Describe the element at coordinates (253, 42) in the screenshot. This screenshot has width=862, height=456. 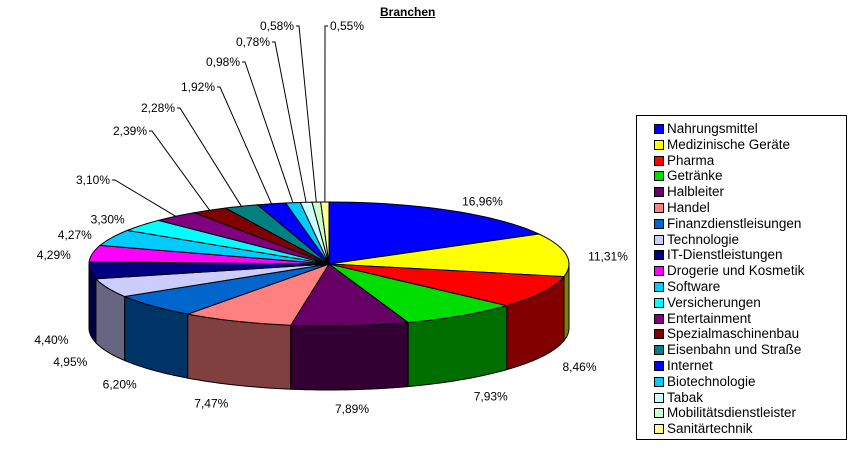
I see `data-label-17: 0,78%` at that location.